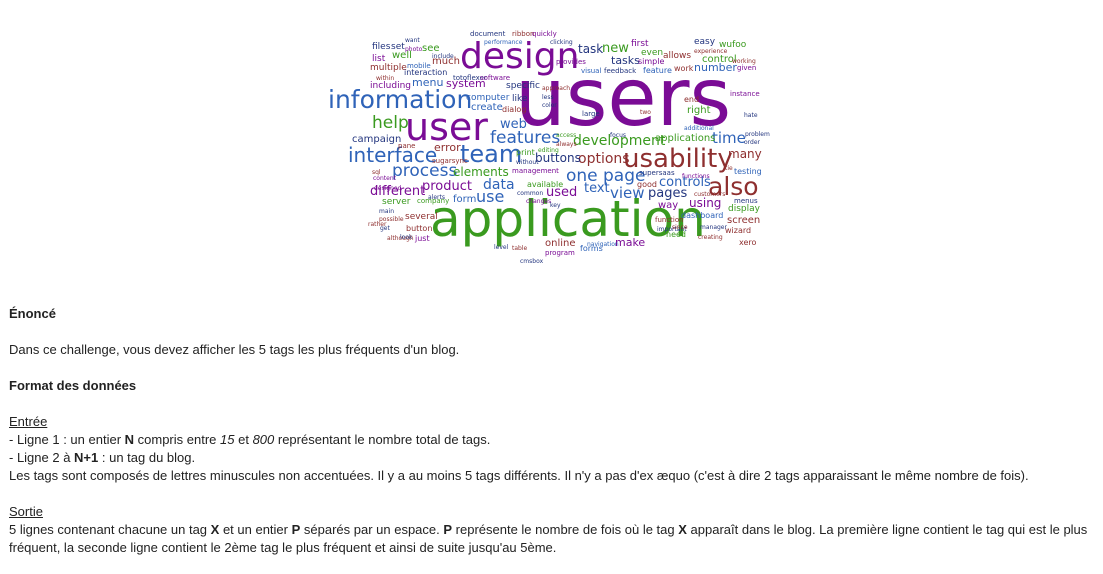 This screenshot has height=574, width=1103. I want to click on cloud-word: need, so click(676, 234).